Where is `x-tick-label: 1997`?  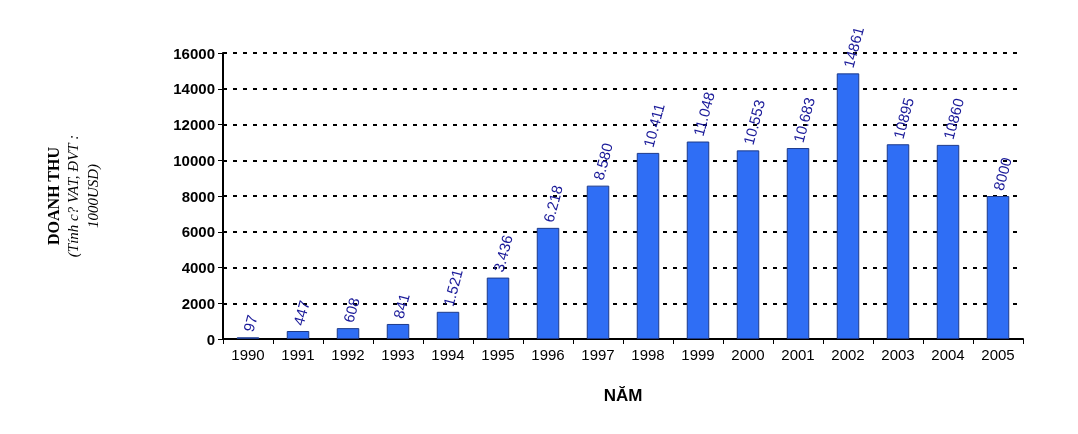
x-tick-label: 1997 is located at coordinates (598, 354).